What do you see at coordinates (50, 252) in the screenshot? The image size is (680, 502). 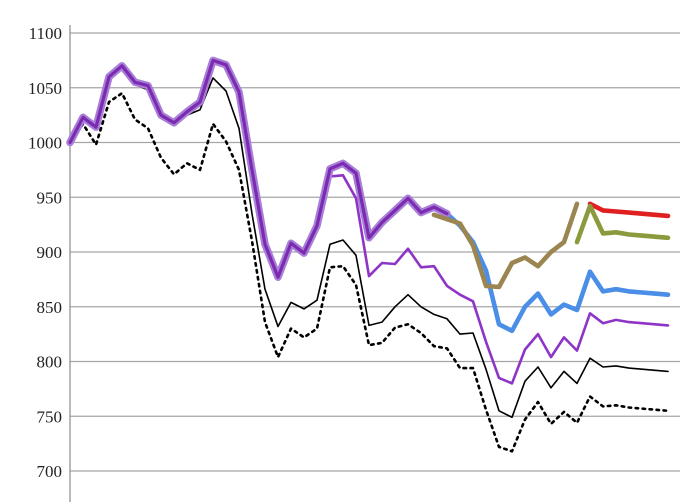 I see `y-tick-label: 900` at bounding box center [50, 252].